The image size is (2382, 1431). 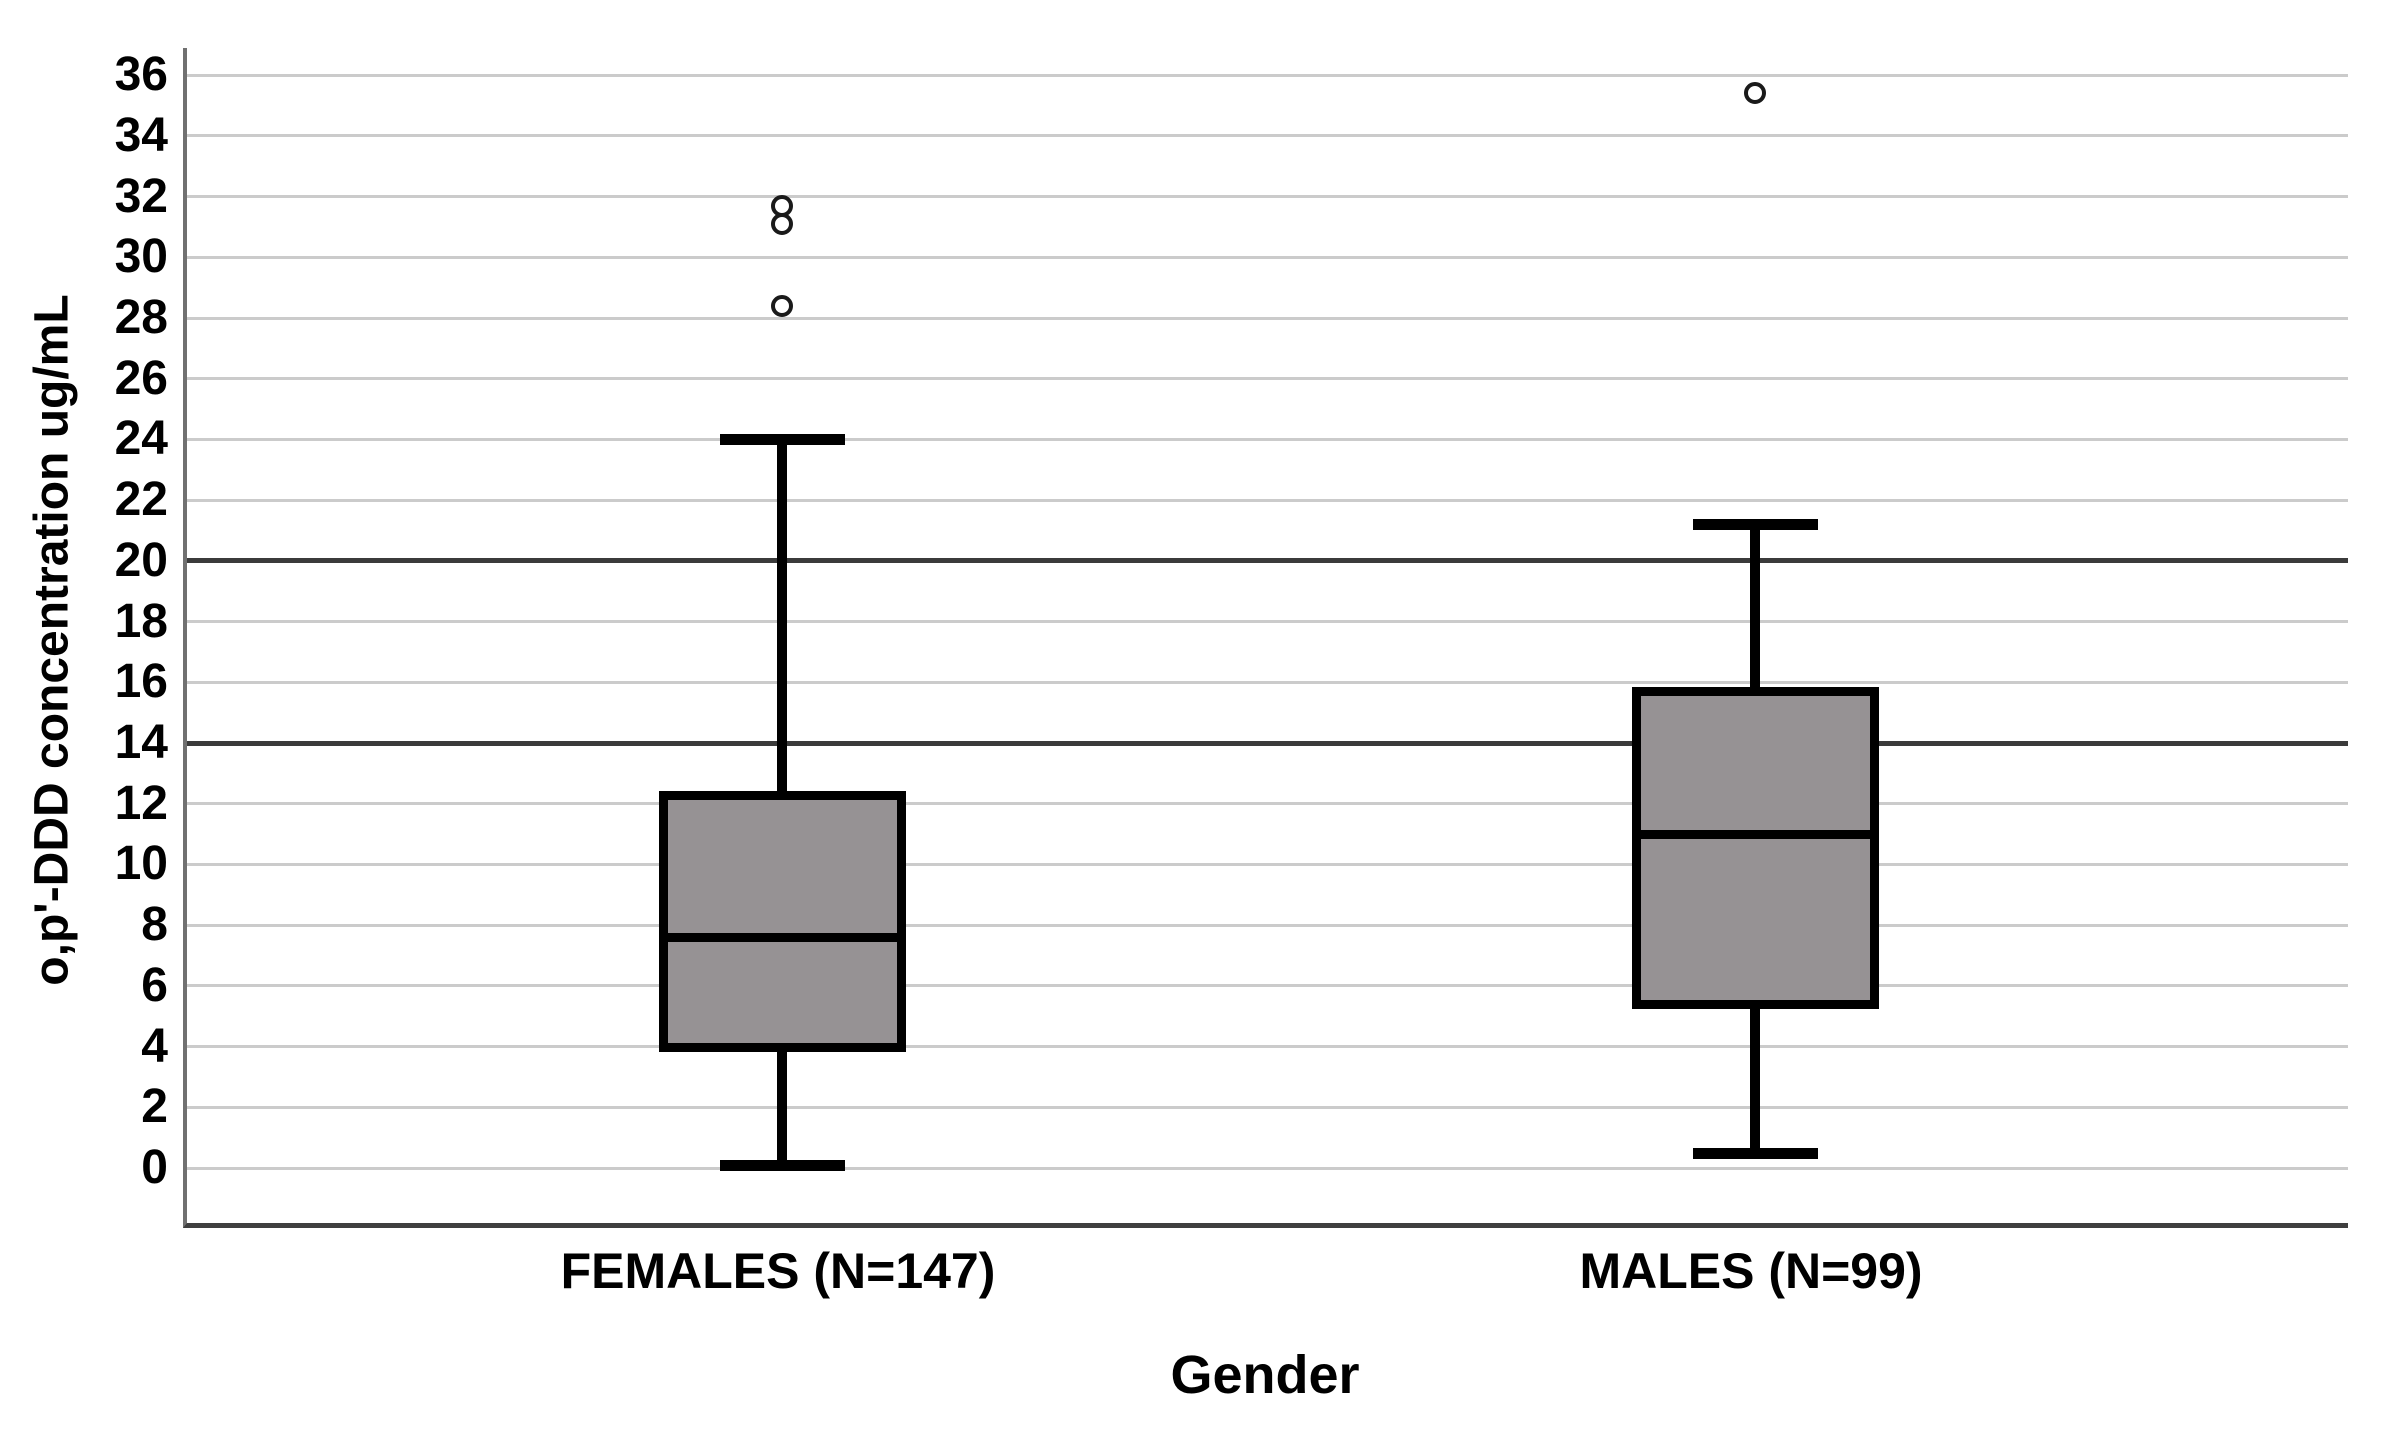 I want to click on y-tick-label-32: 32, so click(x=141, y=196).